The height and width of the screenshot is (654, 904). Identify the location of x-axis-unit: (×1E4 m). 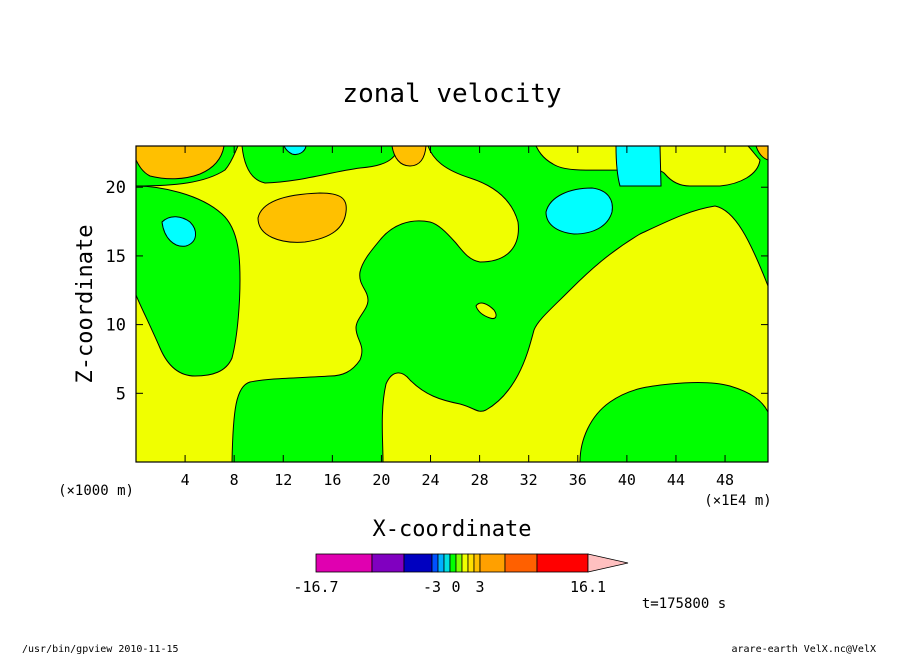
(737, 501).